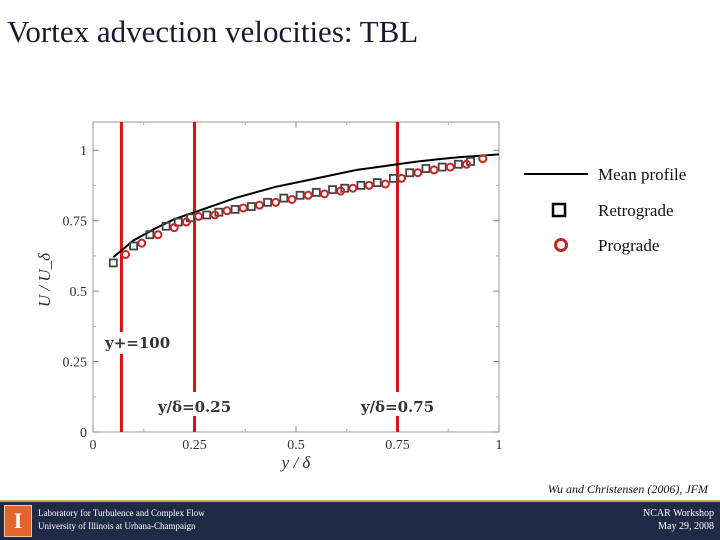 The height and width of the screenshot is (540, 720). What do you see at coordinates (93, 445) in the screenshot?
I see `x-tick-label: 0` at bounding box center [93, 445].